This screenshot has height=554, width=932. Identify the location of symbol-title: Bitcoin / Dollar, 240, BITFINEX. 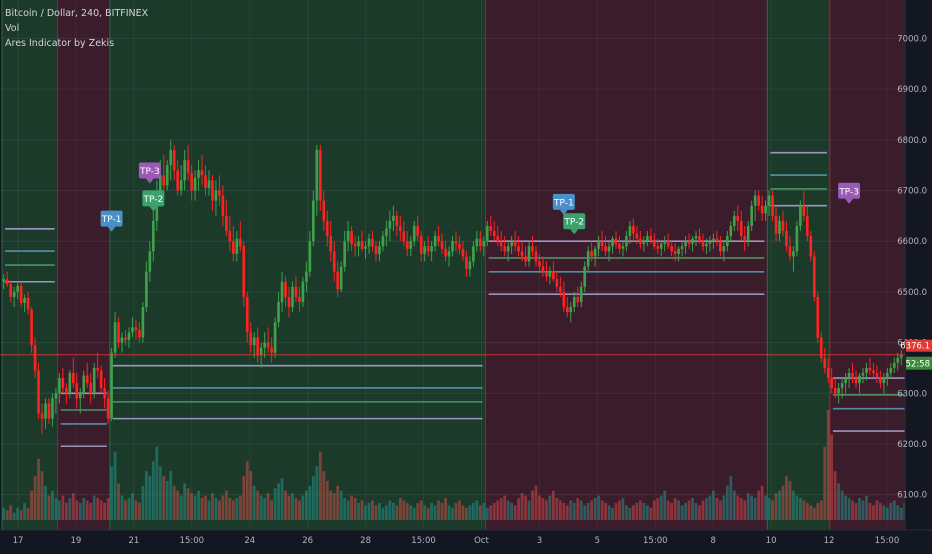
(77, 13).